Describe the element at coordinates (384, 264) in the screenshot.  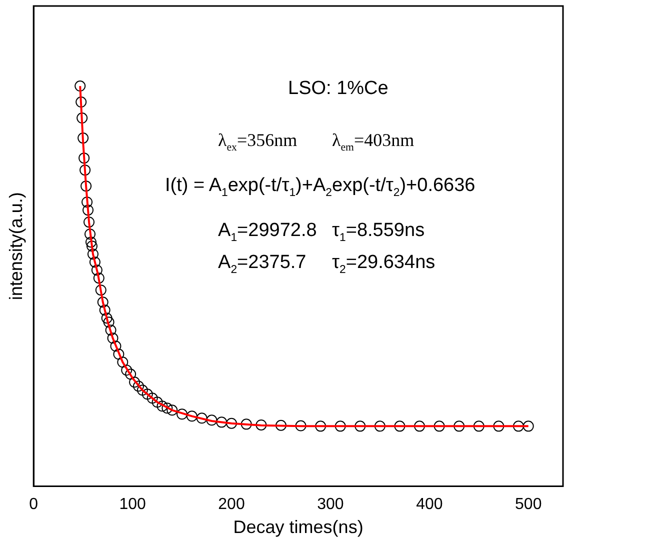
I see `annotation: τ$_{2}$=29.634ns` at that location.